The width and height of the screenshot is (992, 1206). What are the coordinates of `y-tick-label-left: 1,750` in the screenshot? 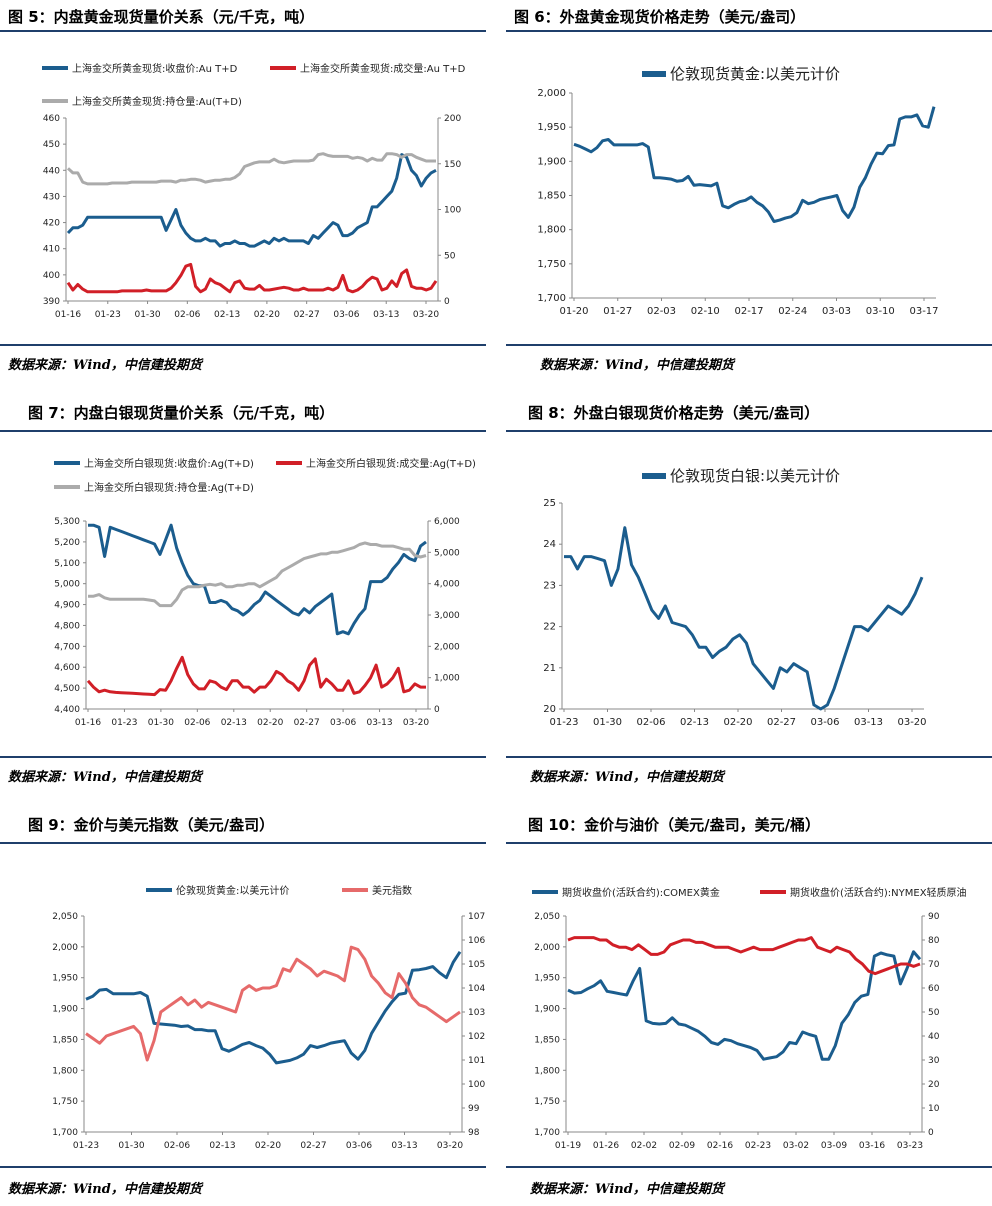 It's located at (65, 1102).